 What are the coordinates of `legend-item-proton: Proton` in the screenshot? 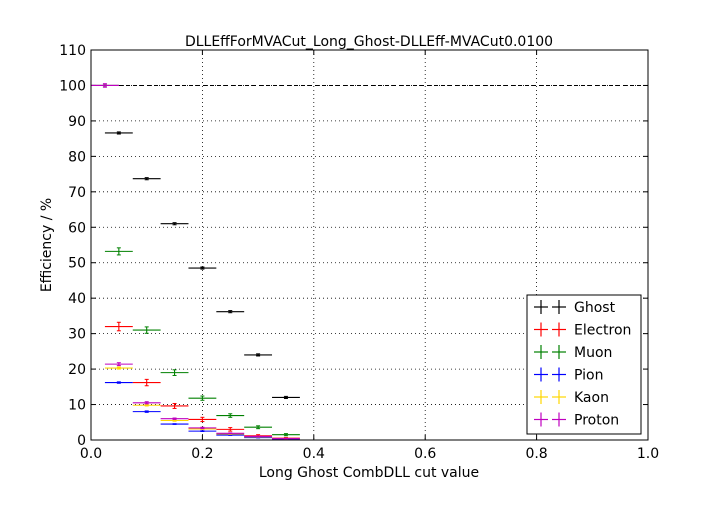 It's located at (576, 420).